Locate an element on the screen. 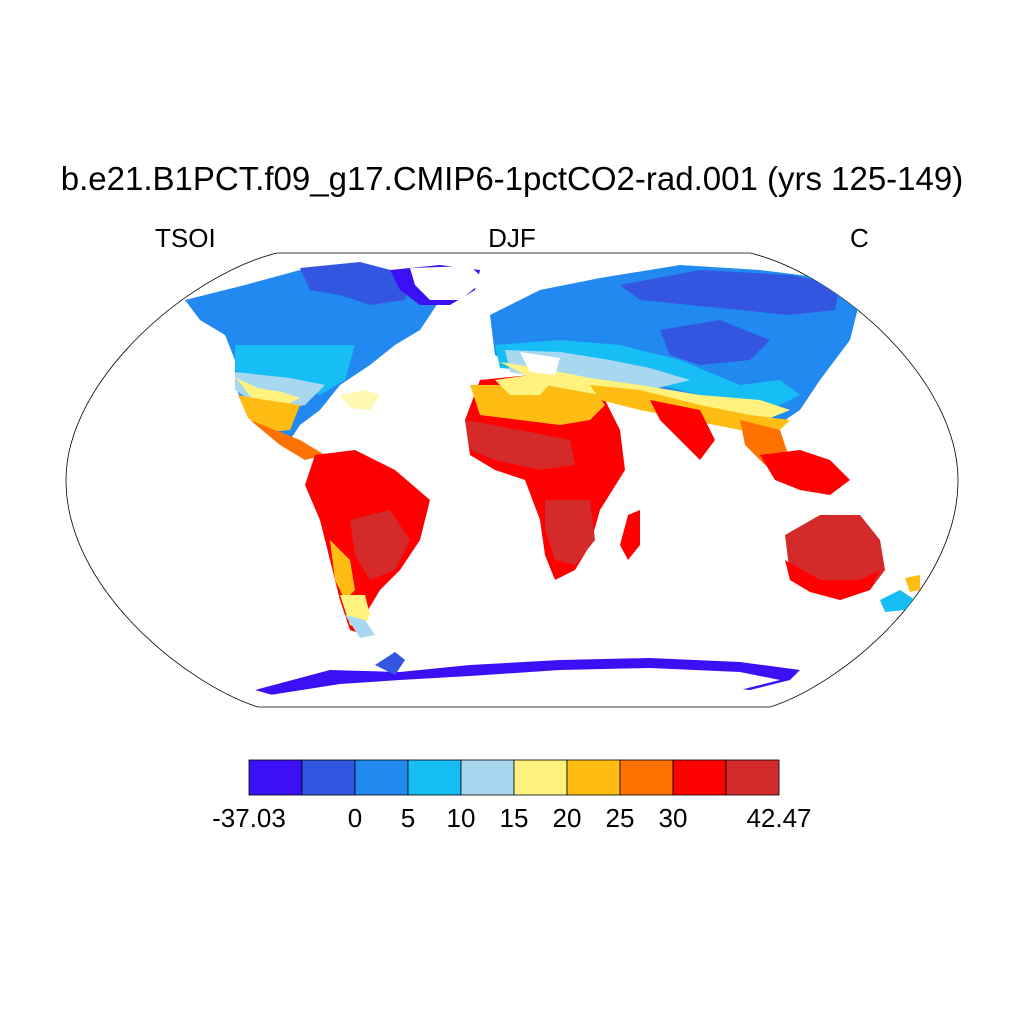 The image size is (1024, 1024). season-label: DJF is located at coordinates (512, 238).